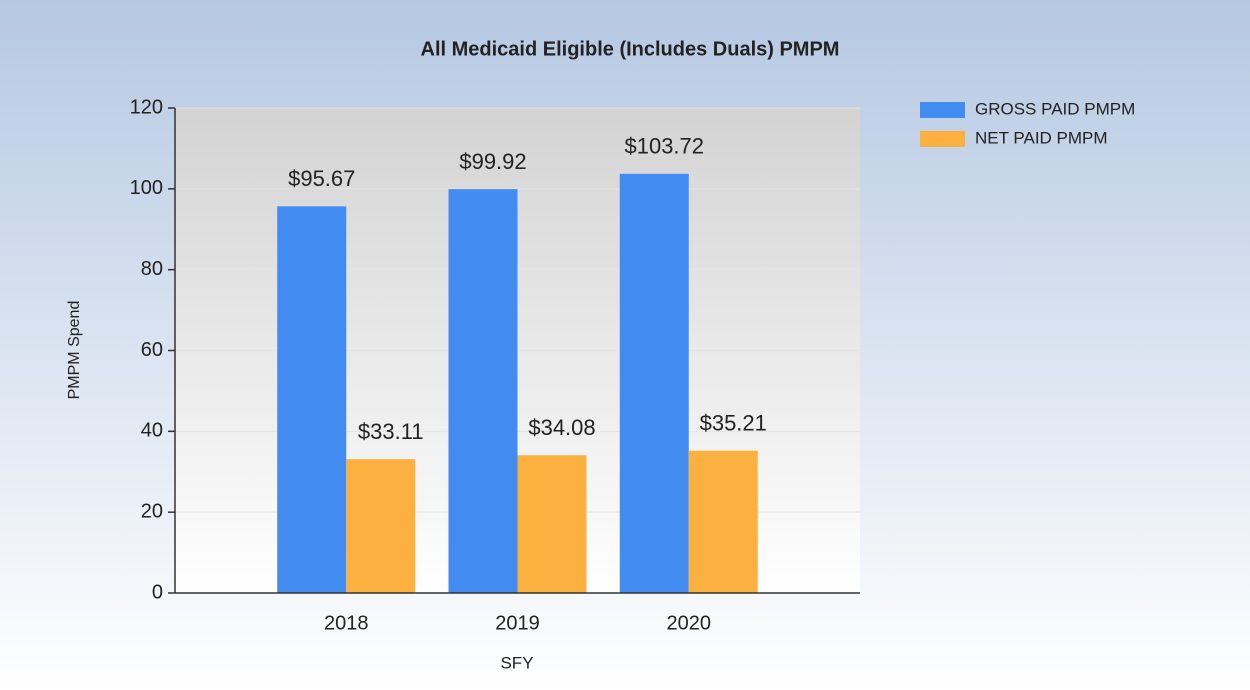 This screenshot has height=690, width=1250. What do you see at coordinates (146, 107) in the screenshot?
I see `y-tick-label: 120` at bounding box center [146, 107].